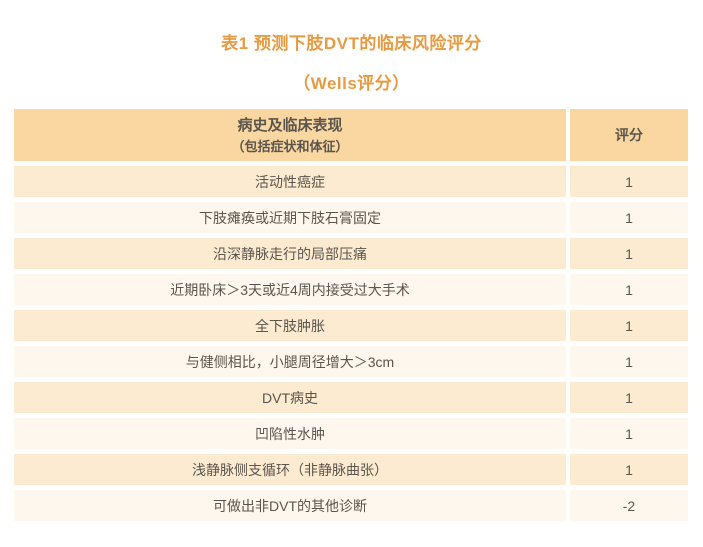  I want to click on table-row: 下肢瘫痪或近期下肢石膏固定 1, so click(351, 217).